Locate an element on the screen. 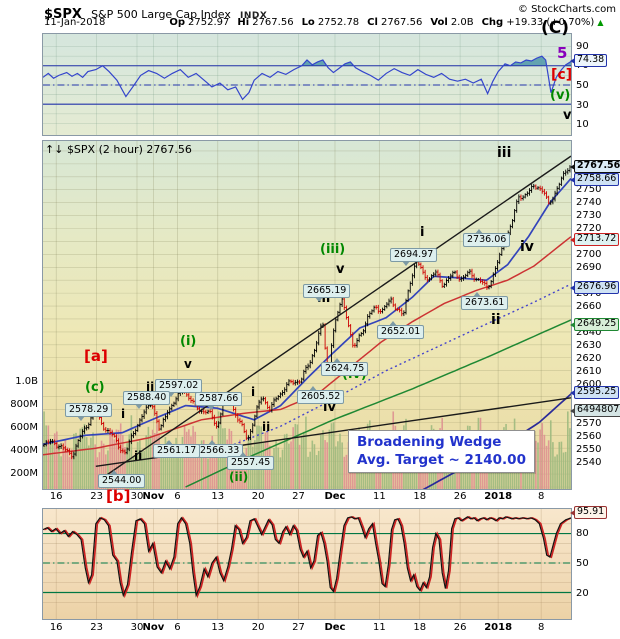 Image resolution: width=620 pixels, height=639 pixels. pivot-tooltip: 2578.29 is located at coordinates (89, 412).